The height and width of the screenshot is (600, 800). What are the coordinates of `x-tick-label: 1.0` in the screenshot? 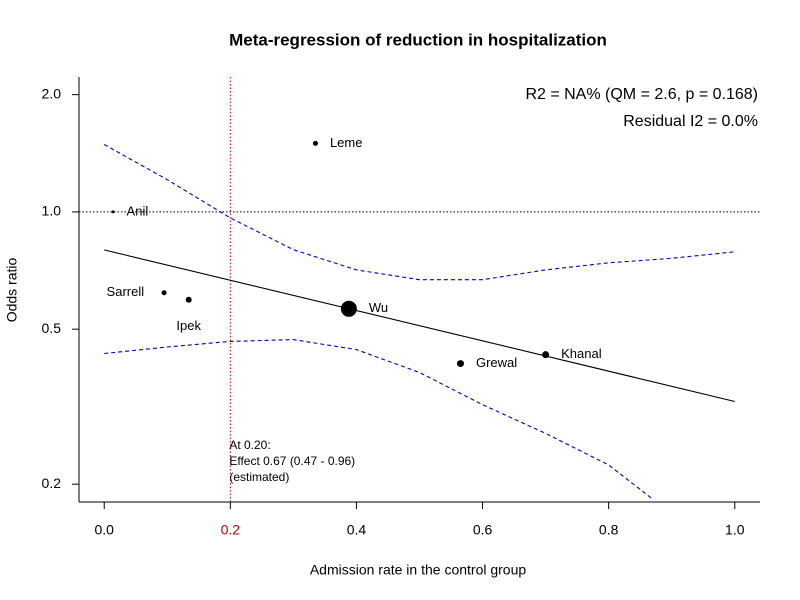 It's located at (735, 530).